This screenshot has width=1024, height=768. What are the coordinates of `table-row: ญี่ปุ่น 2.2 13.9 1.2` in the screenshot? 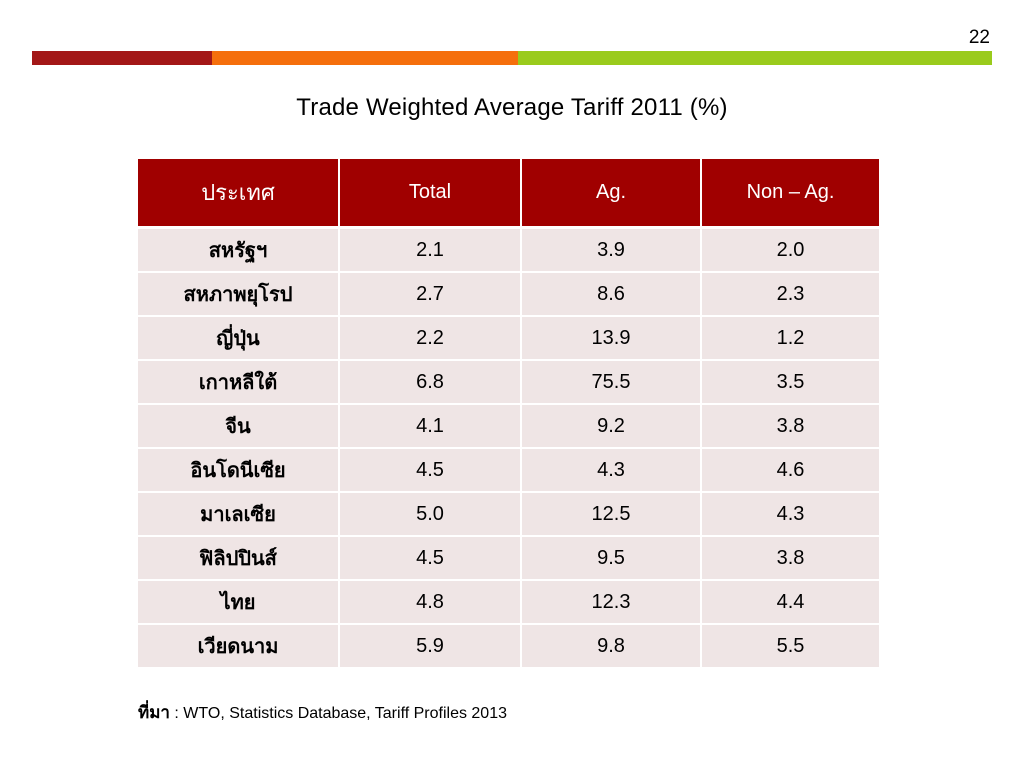 It's located at (508, 338).